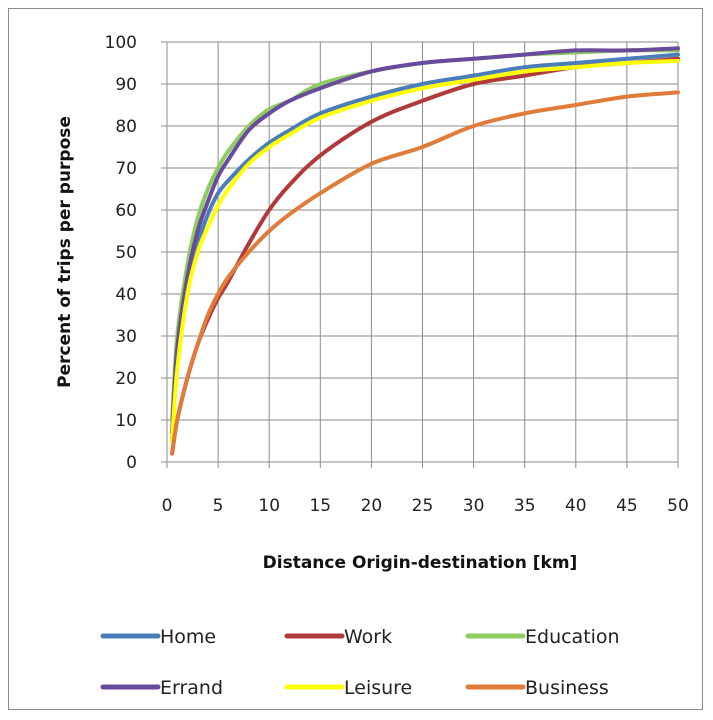 This screenshot has height=720, width=713. Describe the element at coordinates (126, 169) in the screenshot. I see `y-tick-label: 70` at that location.